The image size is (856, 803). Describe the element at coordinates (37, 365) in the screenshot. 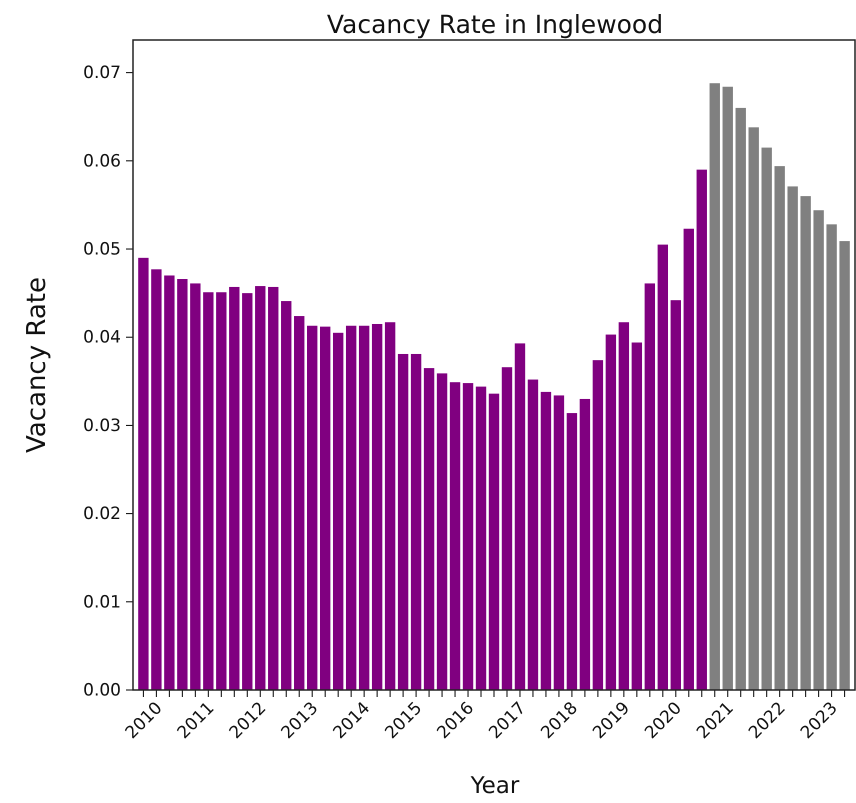

I see `y-axis-title: Vacancy Rate` at that location.